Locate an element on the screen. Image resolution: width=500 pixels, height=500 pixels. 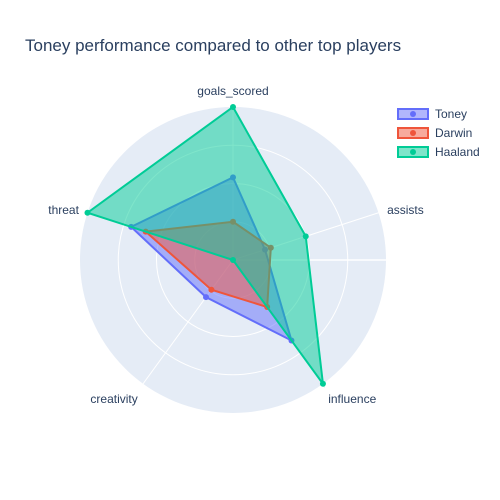
legend-label-toney: Toney is located at coordinates (451, 114).